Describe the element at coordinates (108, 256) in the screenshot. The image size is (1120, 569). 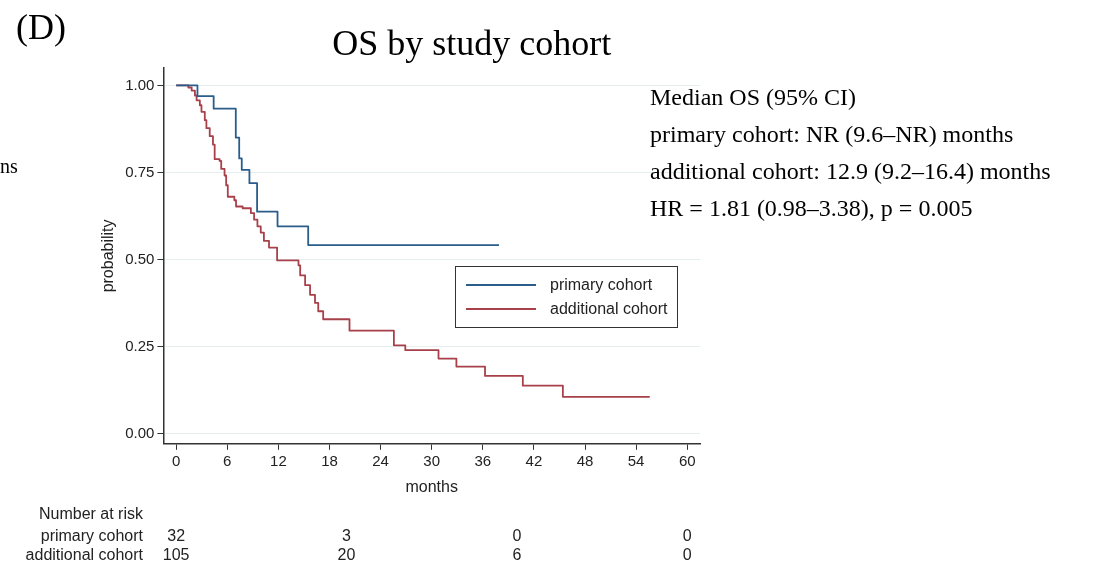
I see `y-axis-title: probability` at that location.